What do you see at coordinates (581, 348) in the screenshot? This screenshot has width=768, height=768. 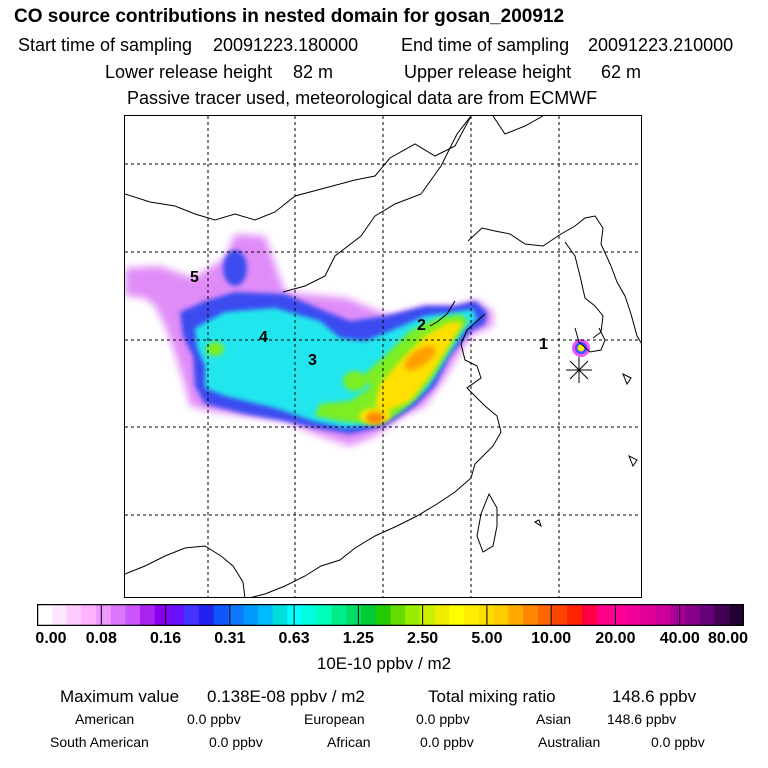 I see `receptor-hotspot` at bounding box center [581, 348].